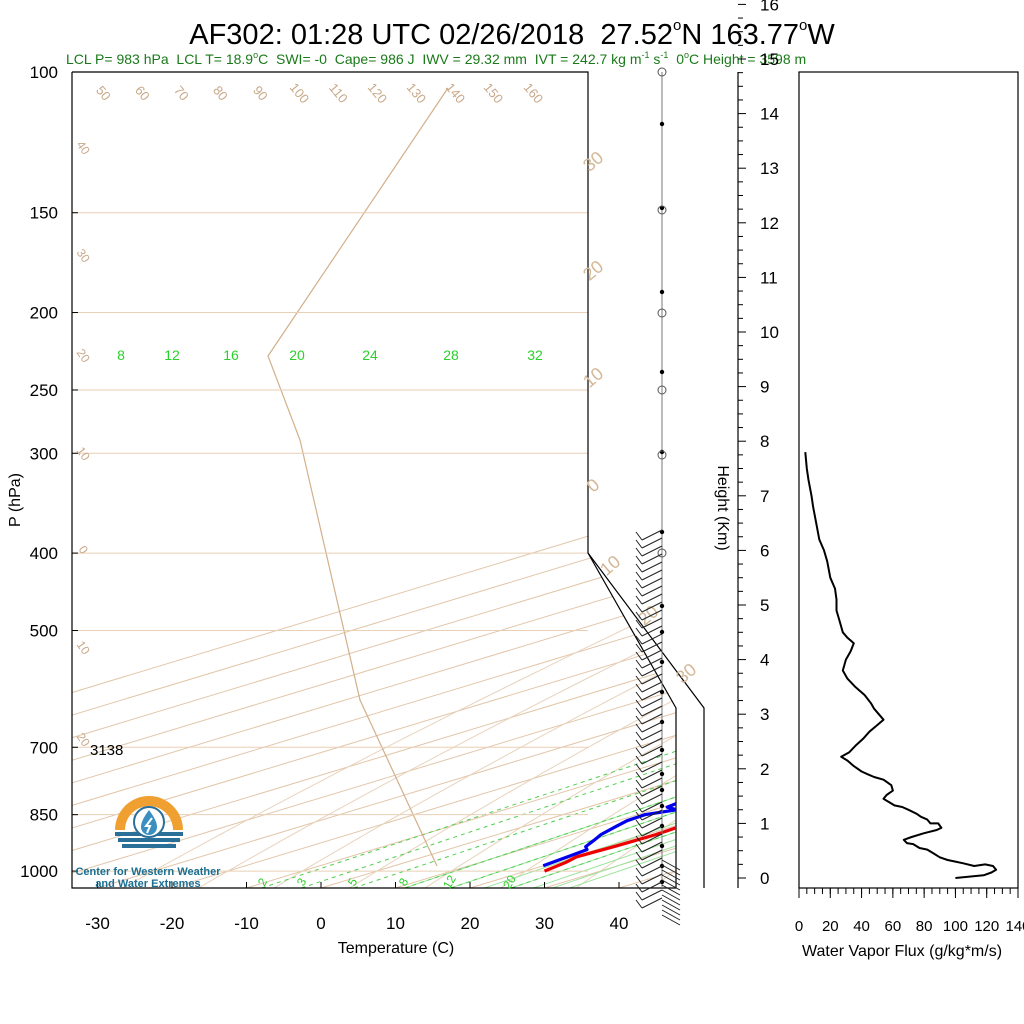 This screenshot has width=1024, height=1024. I want to click on dry-adiabat-label: 100, so click(299, 93).